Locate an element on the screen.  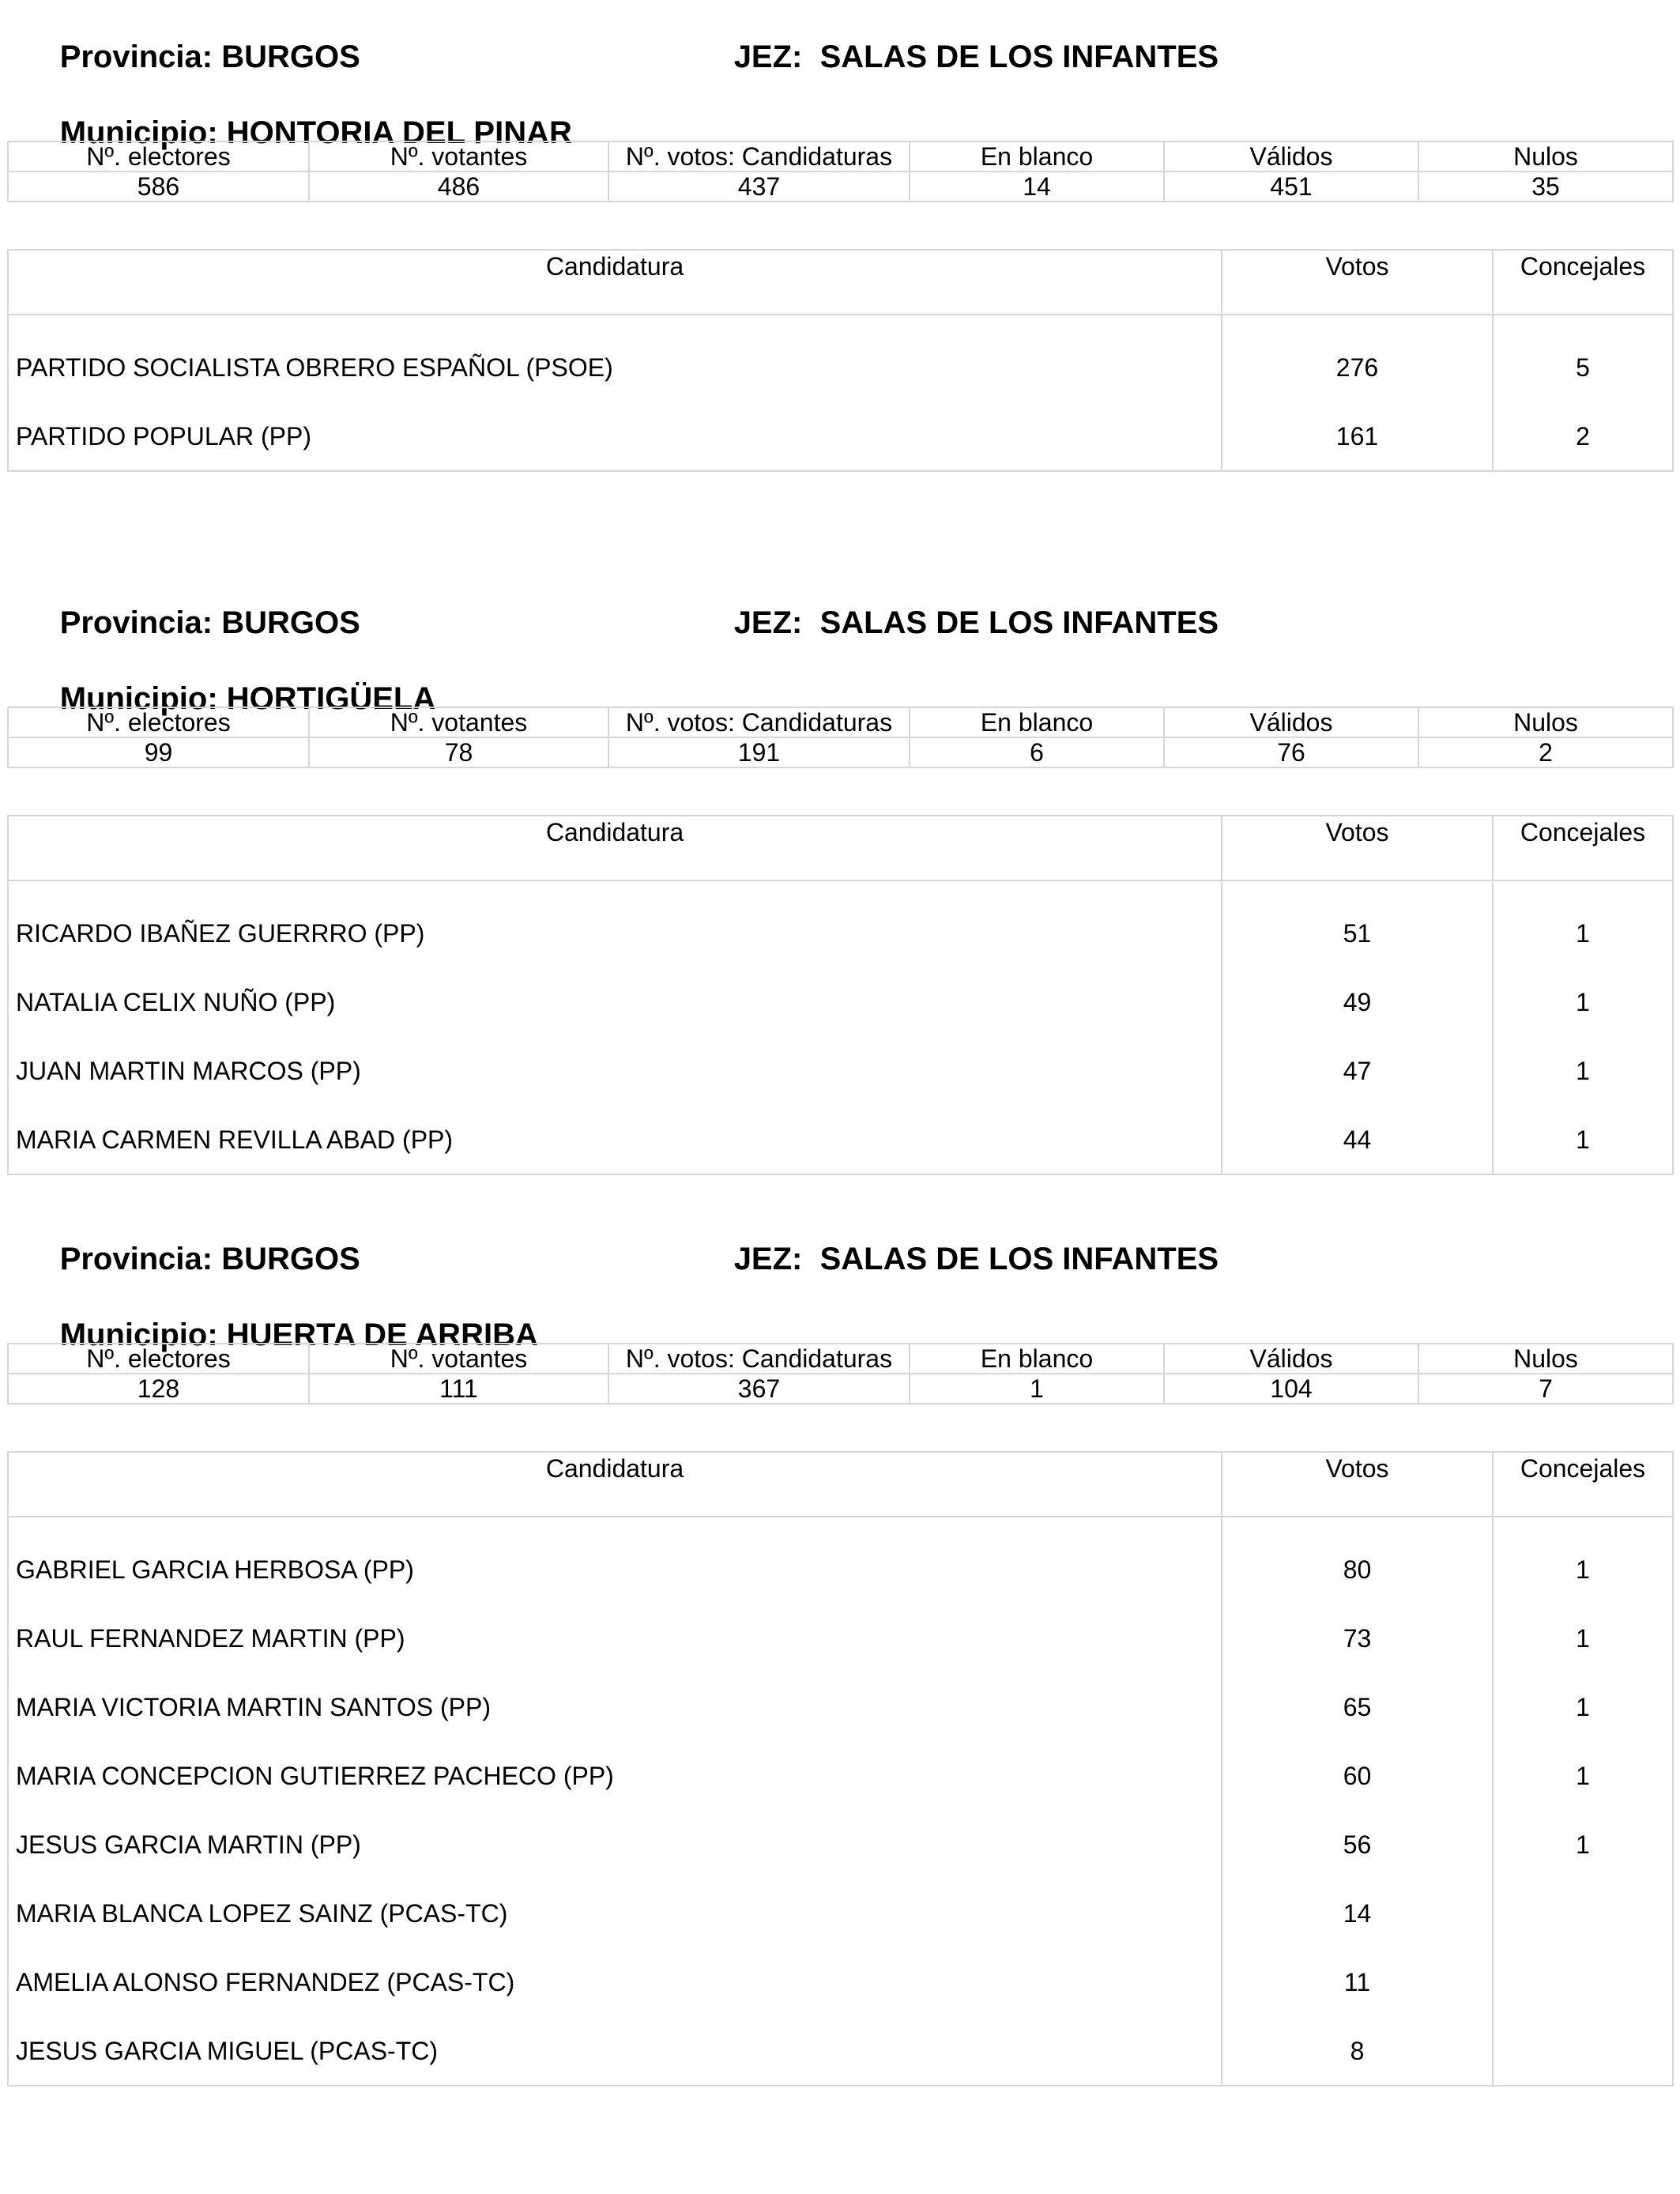
stats-value-cell: 14 is located at coordinates (1037, 186).